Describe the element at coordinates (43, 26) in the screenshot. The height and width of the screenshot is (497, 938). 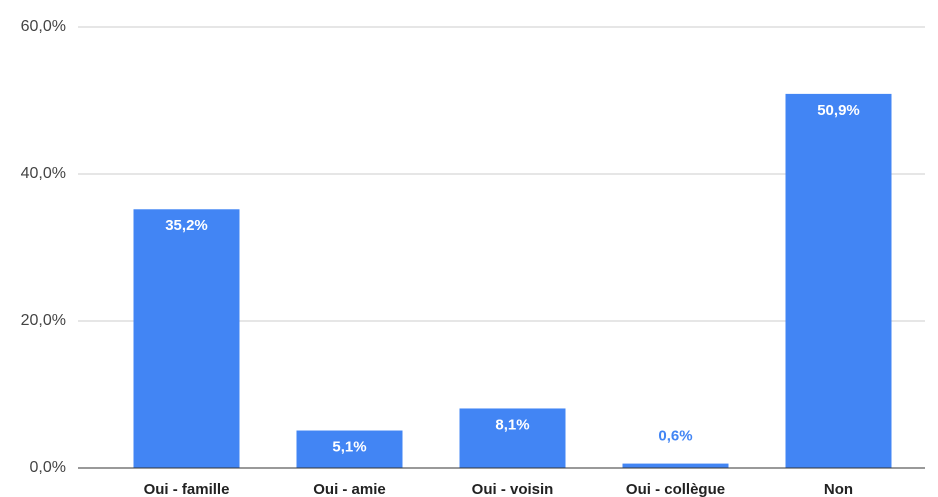
I see `y-tick-label: 60,0%` at that location.